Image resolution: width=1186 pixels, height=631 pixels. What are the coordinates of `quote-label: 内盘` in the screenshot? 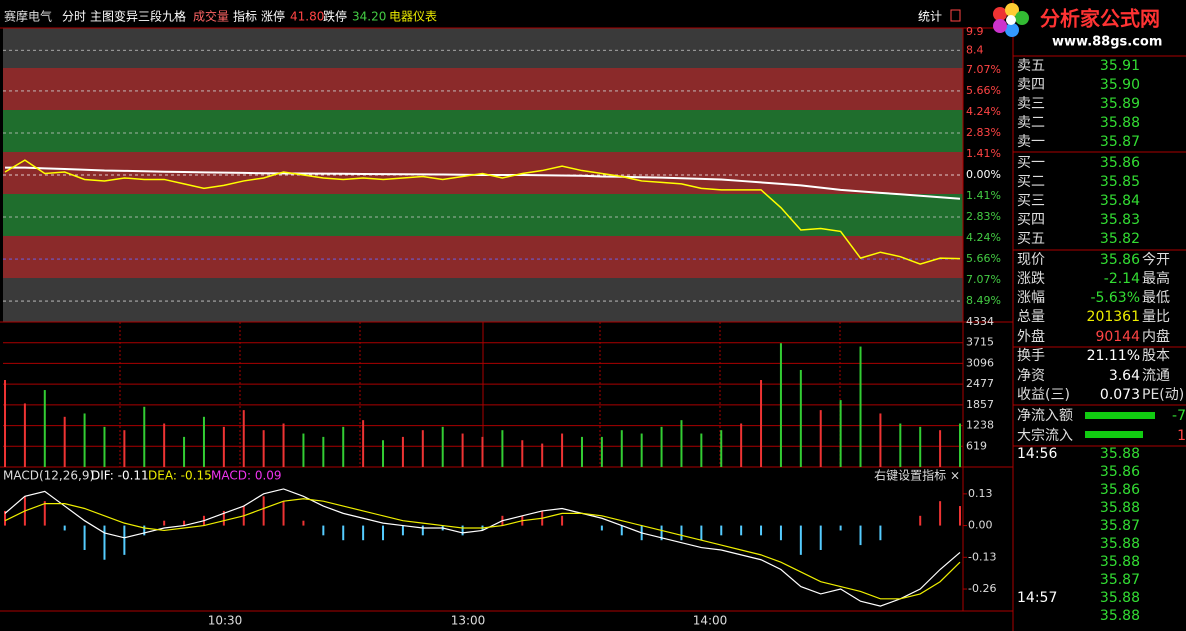 It's located at (1156, 336).